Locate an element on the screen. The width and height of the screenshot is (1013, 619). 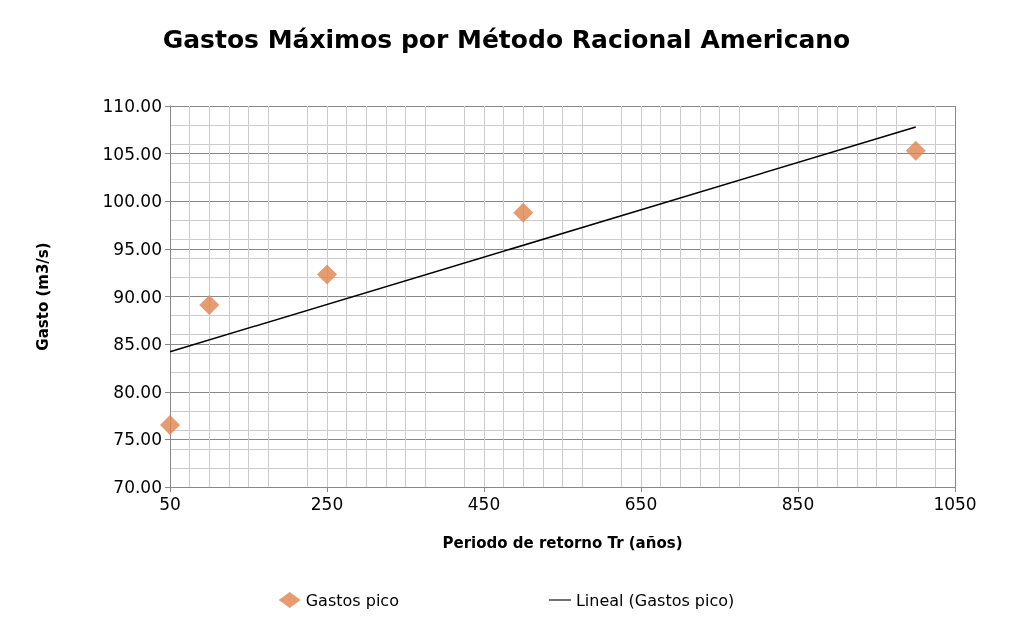
x-axis-title: Periodo de retorno Tr (años) is located at coordinates (562, 542).